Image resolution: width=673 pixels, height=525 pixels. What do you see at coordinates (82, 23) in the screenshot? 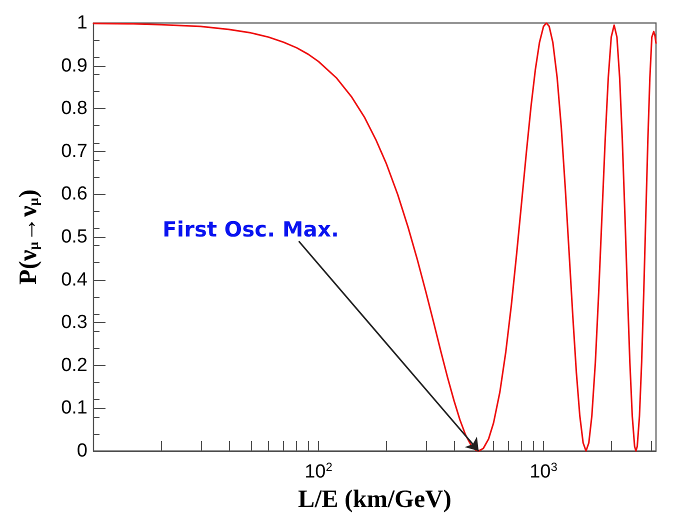
I see `y-tick-label: 1` at bounding box center [82, 23].